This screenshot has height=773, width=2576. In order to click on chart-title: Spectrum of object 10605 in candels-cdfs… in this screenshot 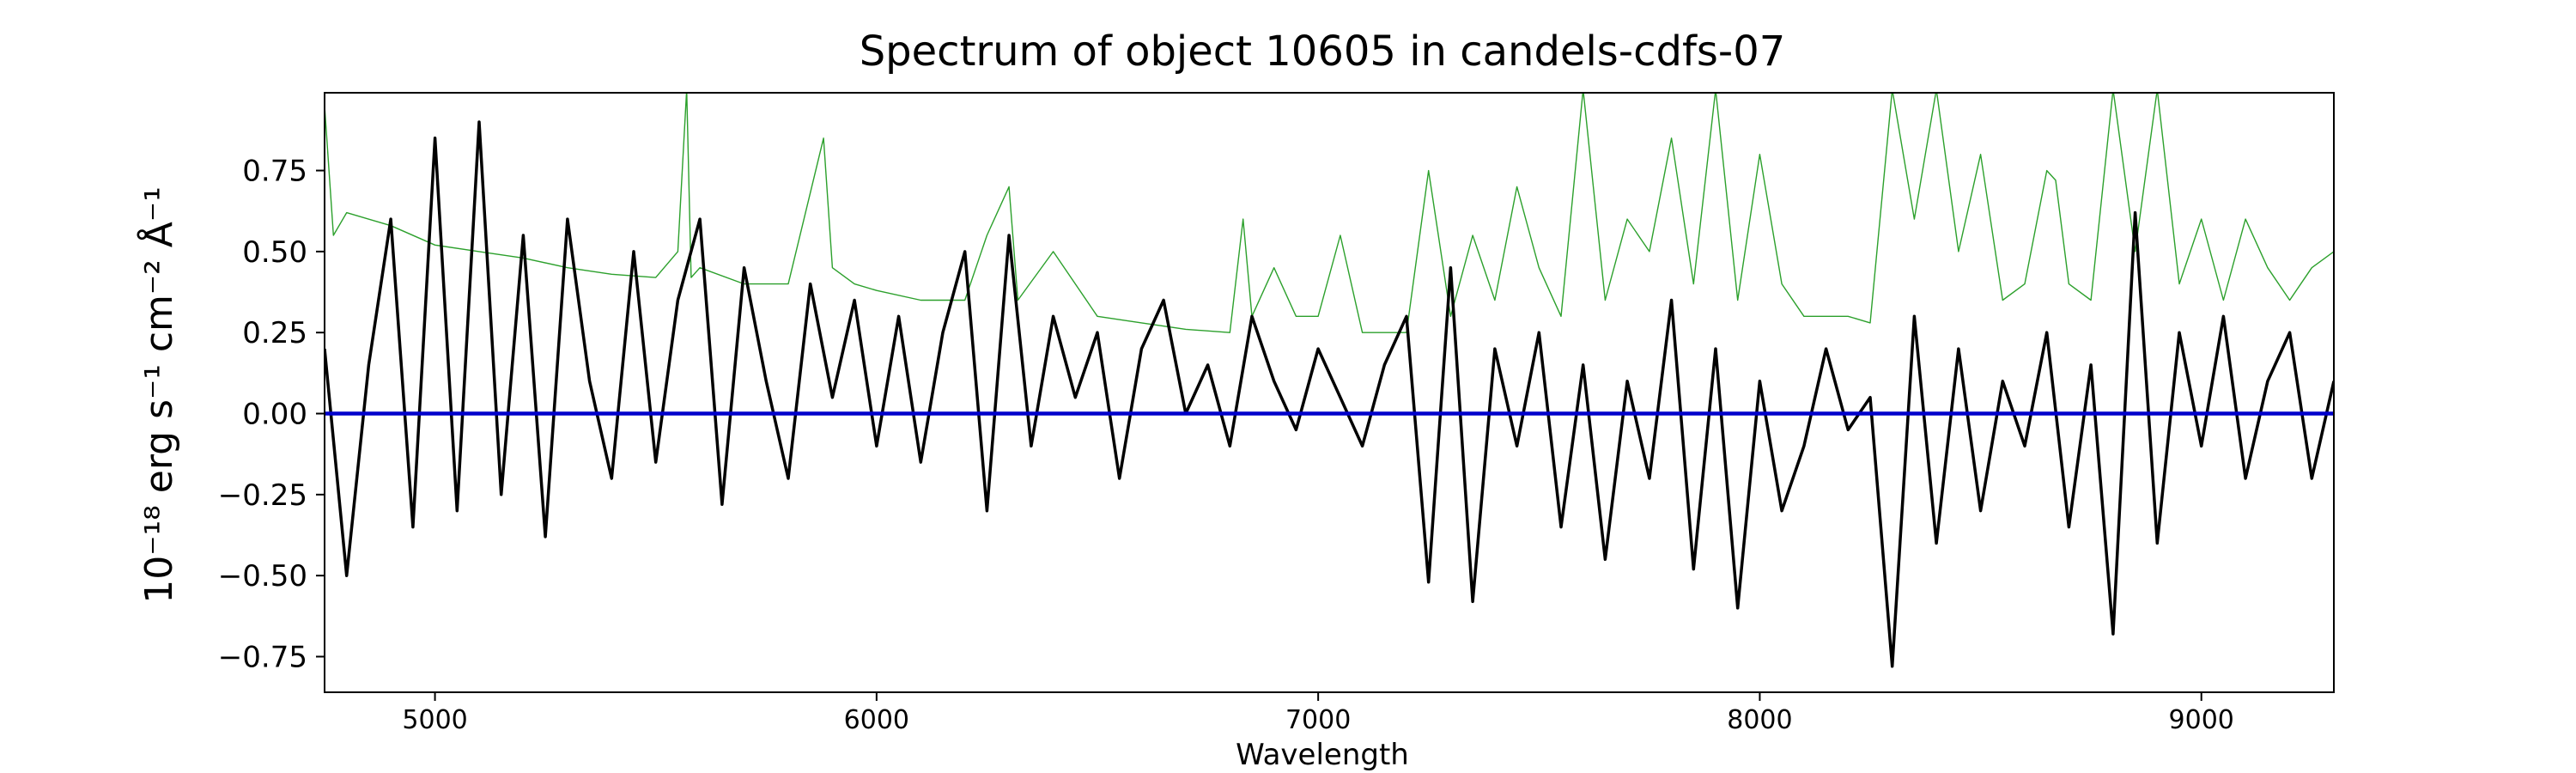, I will do `click(1323, 51)`.